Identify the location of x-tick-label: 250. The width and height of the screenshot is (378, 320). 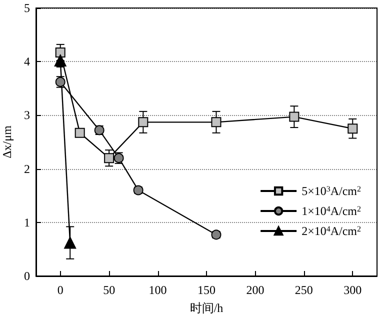
(303, 290).